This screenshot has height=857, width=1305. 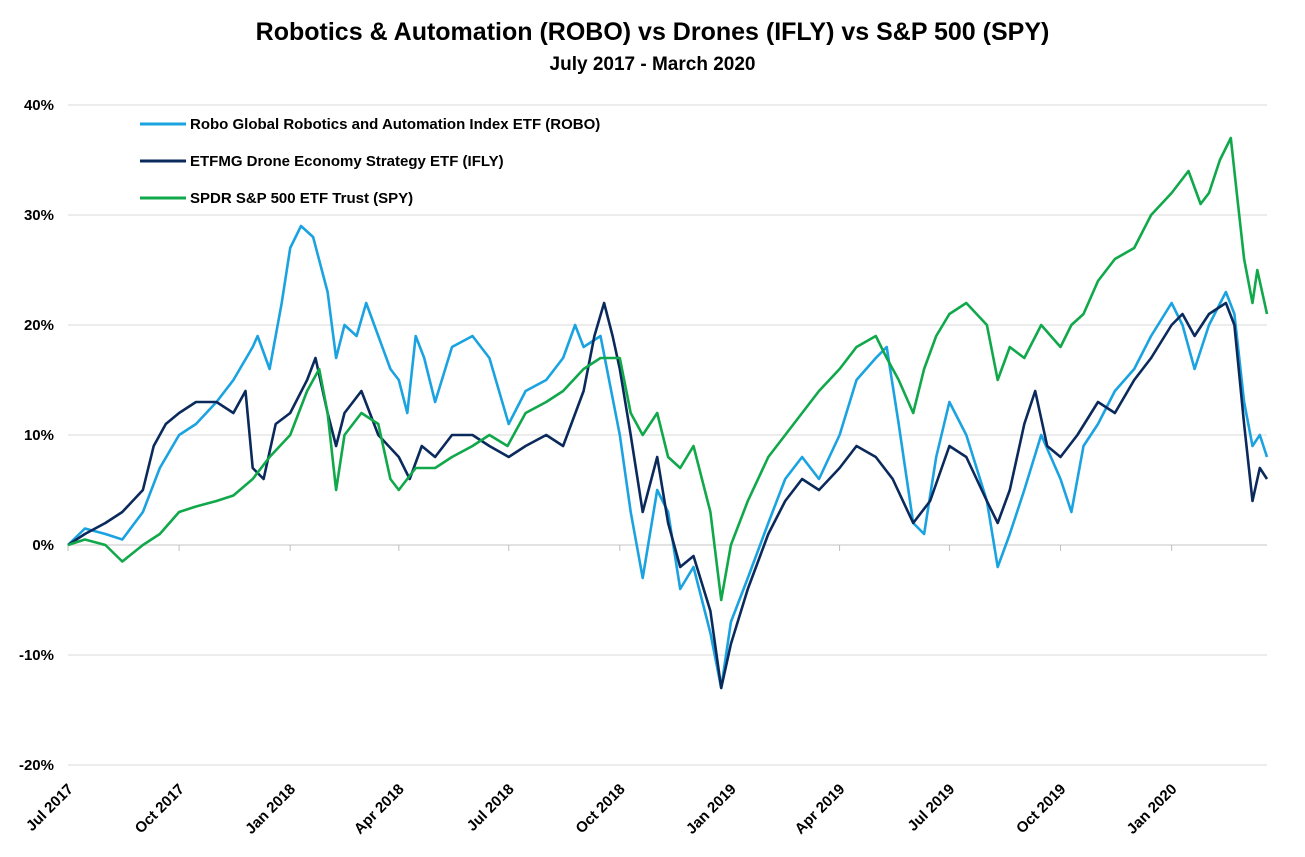 I want to click on x-tick-label: Jul 2018, so click(x=491, y=808).